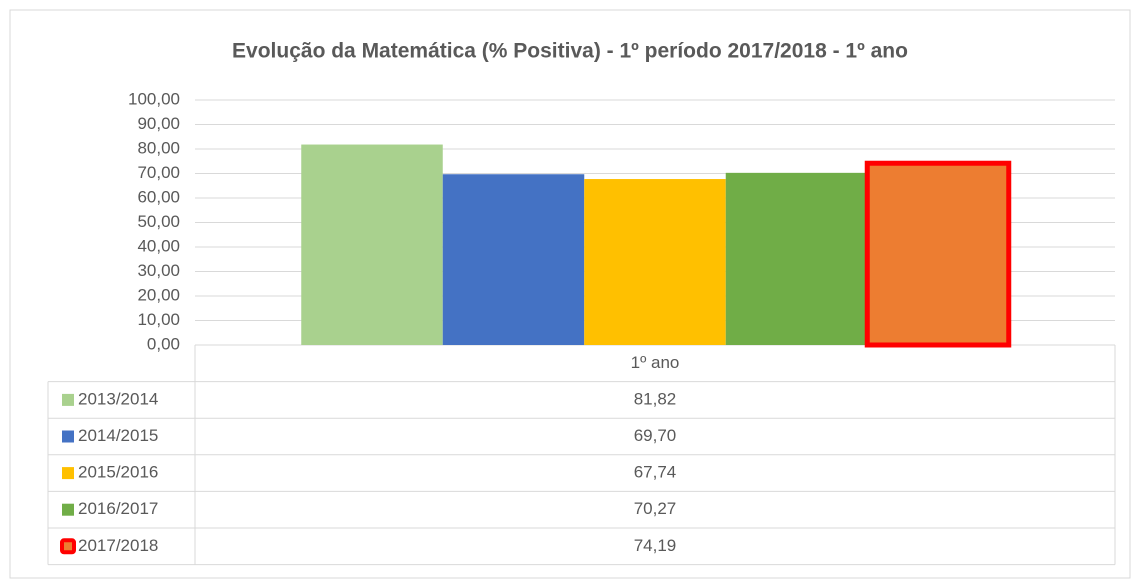 This screenshot has height=579, width=1131. Describe the element at coordinates (158, 319) in the screenshot. I see `y-tick-label: 10,00` at that location.